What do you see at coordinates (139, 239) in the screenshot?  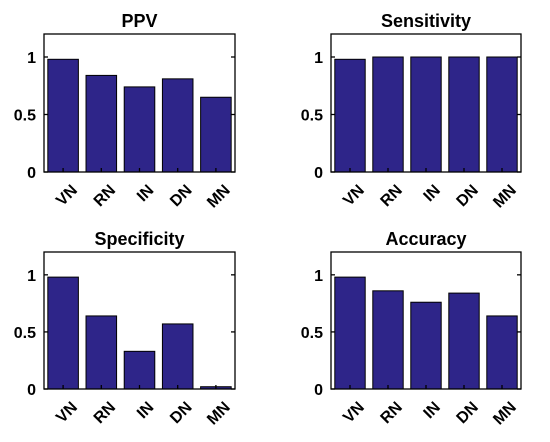 I see `chart-title: Specificity` at bounding box center [139, 239].